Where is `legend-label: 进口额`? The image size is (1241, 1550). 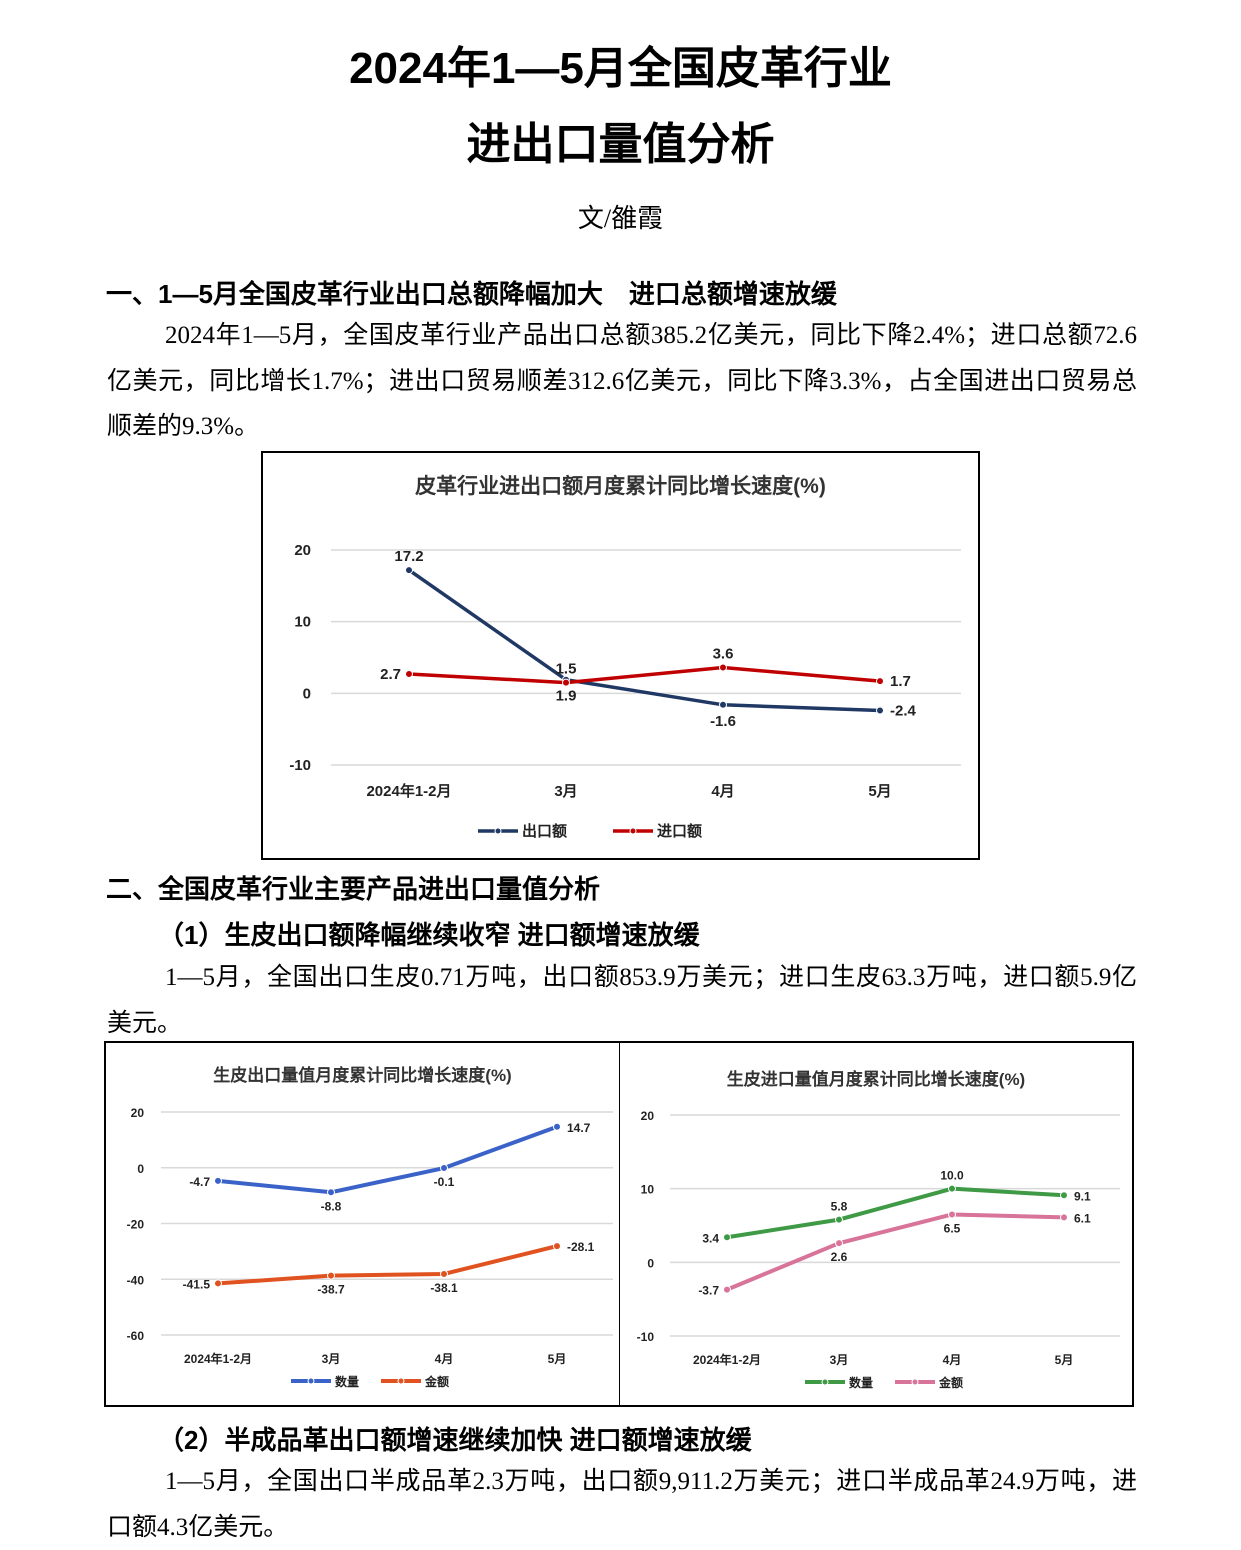 legend-label: 进口额 is located at coordinates (679, 831).